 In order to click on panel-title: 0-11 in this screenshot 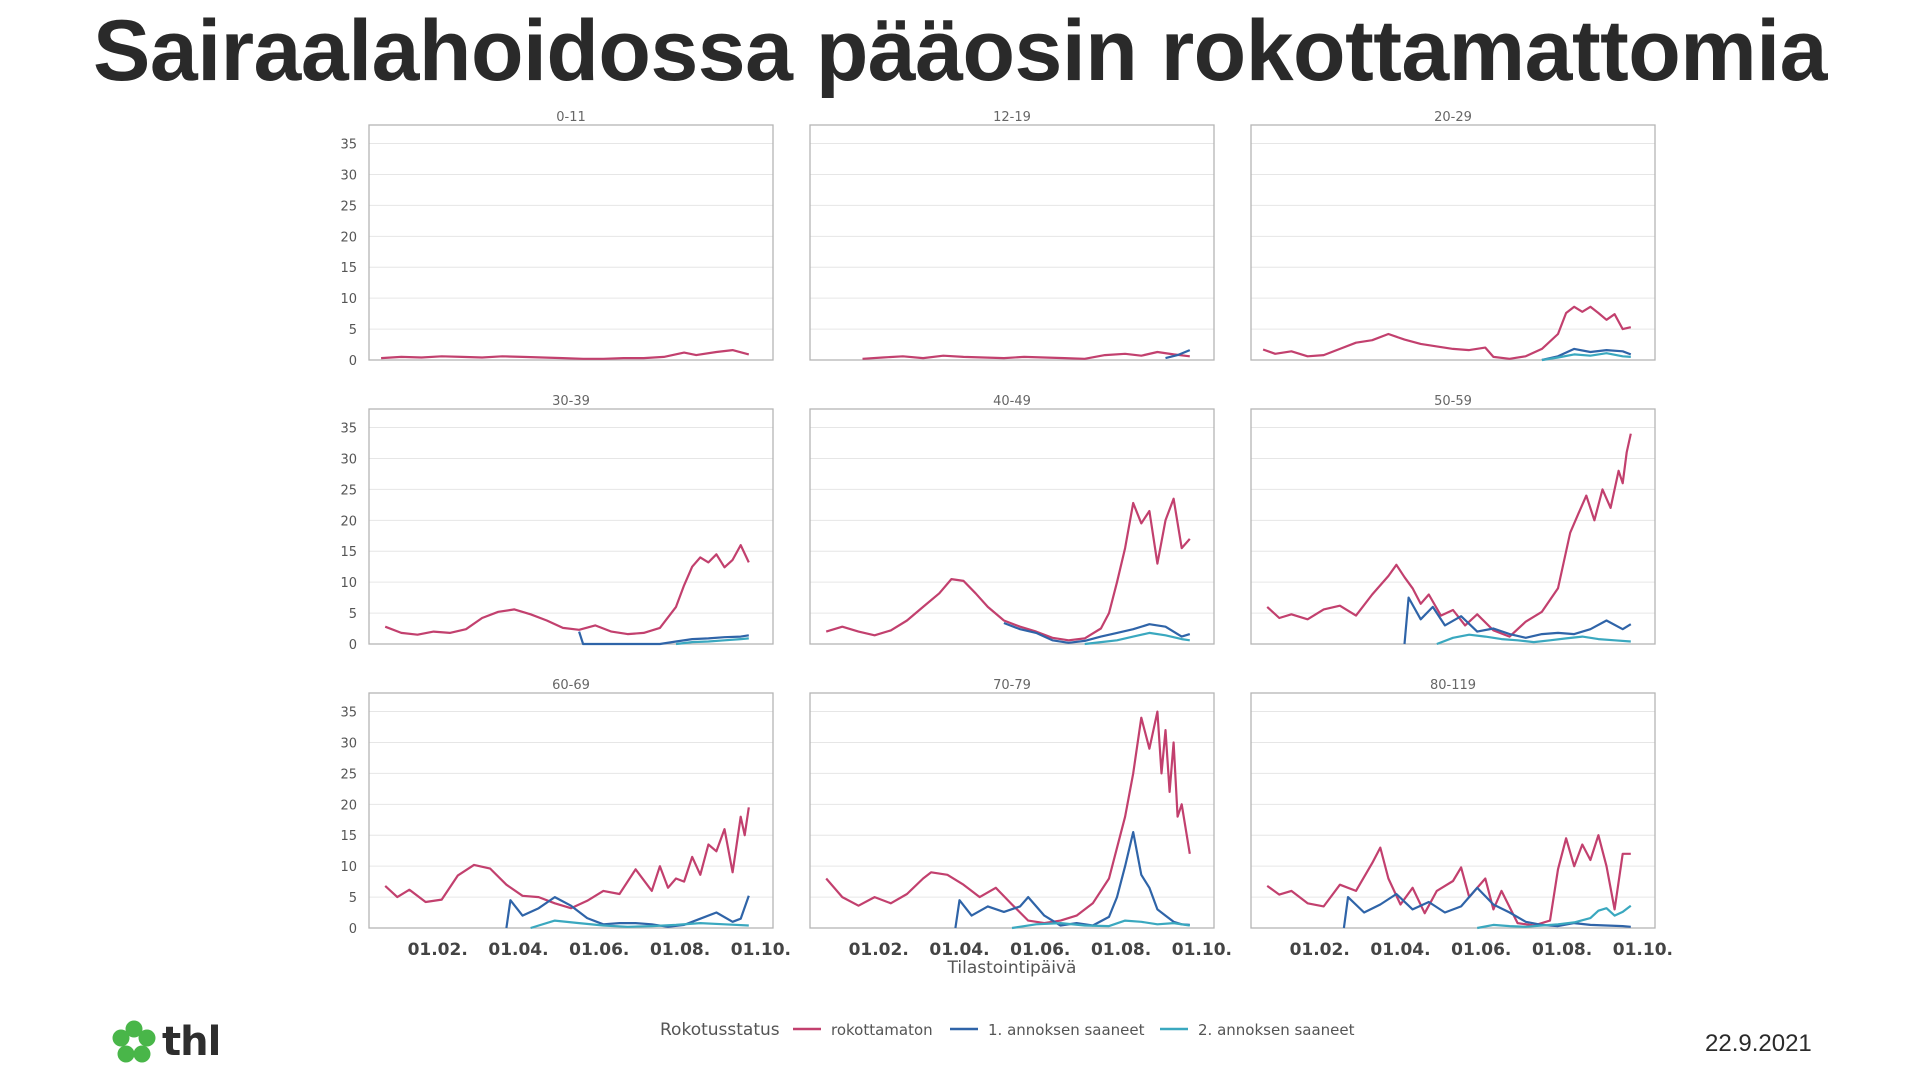, I will do `click(571, 117)`.